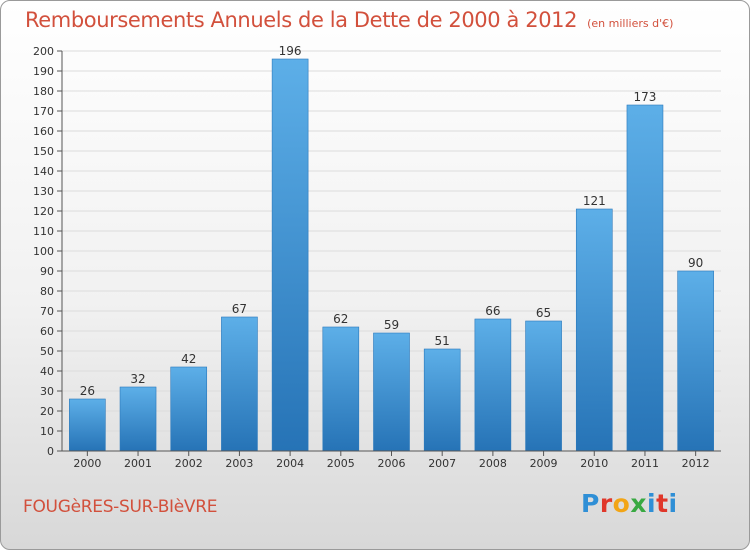  What do you see at coordinates (630, 23) in the screenshot?
I see `unit-label: (en milliers d'€)` at bounding box center [630, 23].